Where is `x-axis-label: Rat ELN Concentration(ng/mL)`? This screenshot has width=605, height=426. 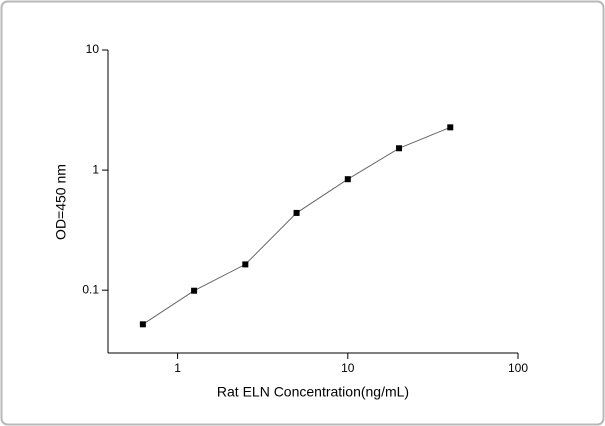
x-axis-label: Rat ELN Concentration(ng/mL) is located at coordinates (313, 392).